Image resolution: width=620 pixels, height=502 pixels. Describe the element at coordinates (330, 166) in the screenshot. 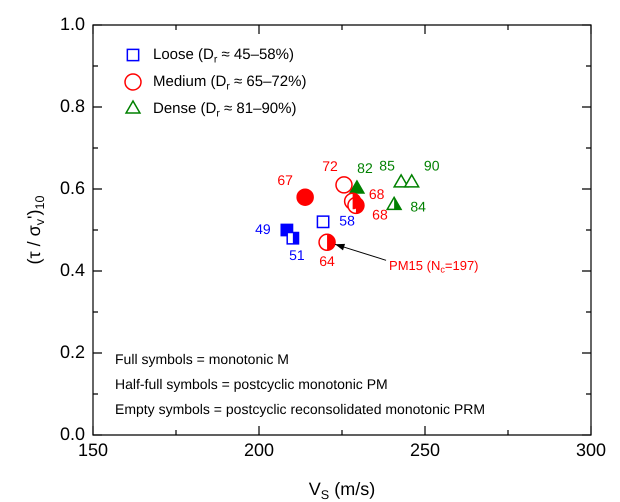

I see `annotation: 72` at that location.